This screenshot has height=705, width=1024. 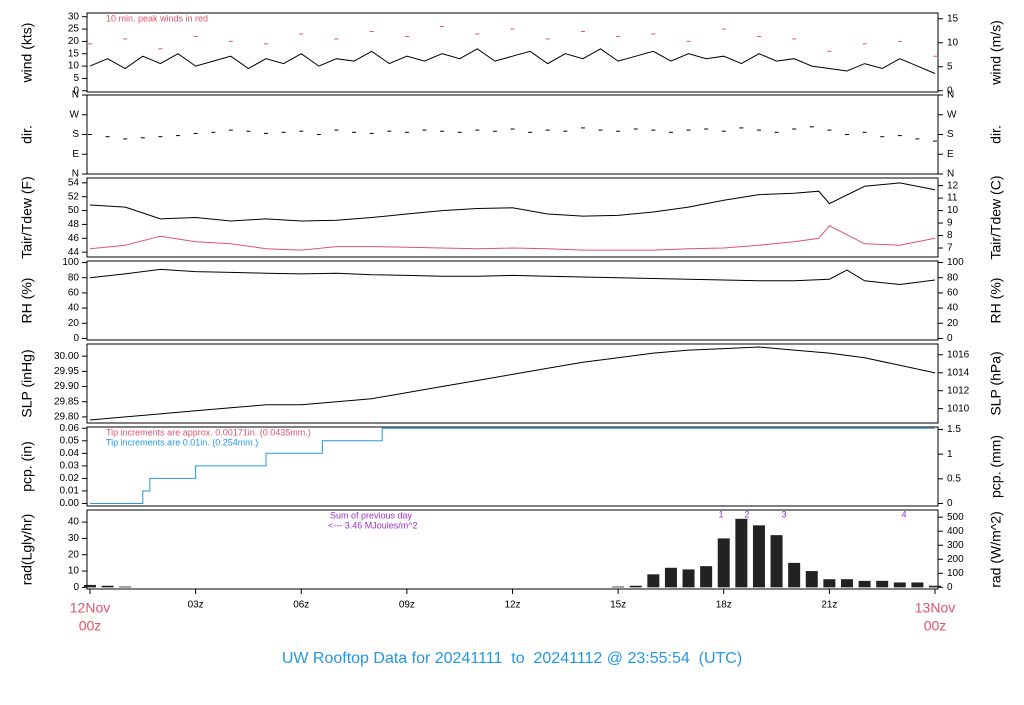 What do you see at coordinates (66, 417) in the screenshot?
I see `y-tick-label: 29.80` at bounding box center [66, 417].